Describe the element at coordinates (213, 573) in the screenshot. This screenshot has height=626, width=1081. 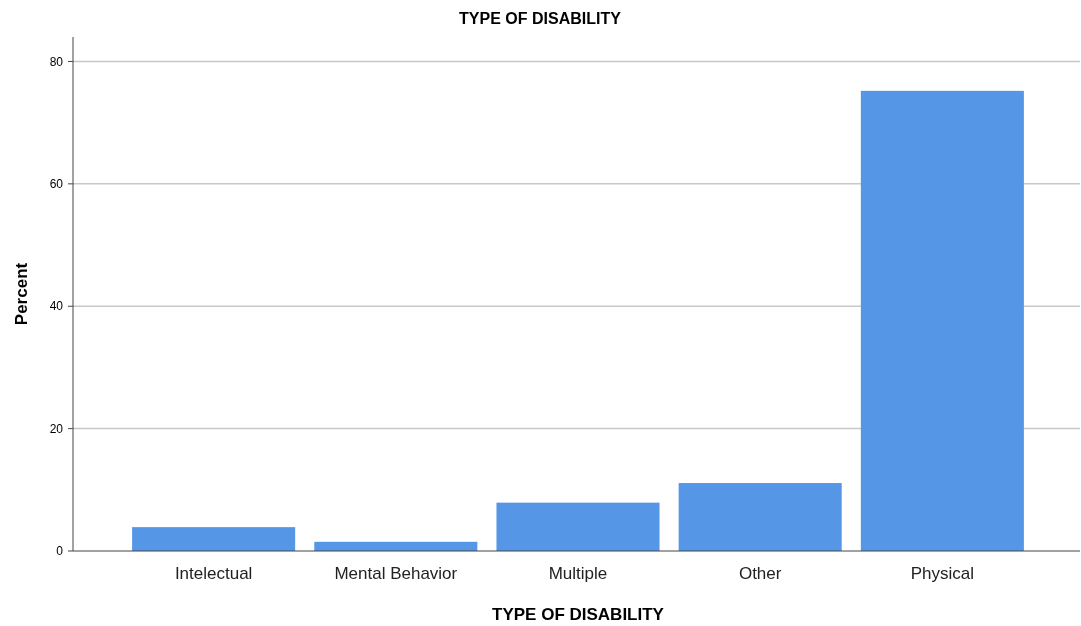
I see `x-tick-label: Intelectual` at that location.